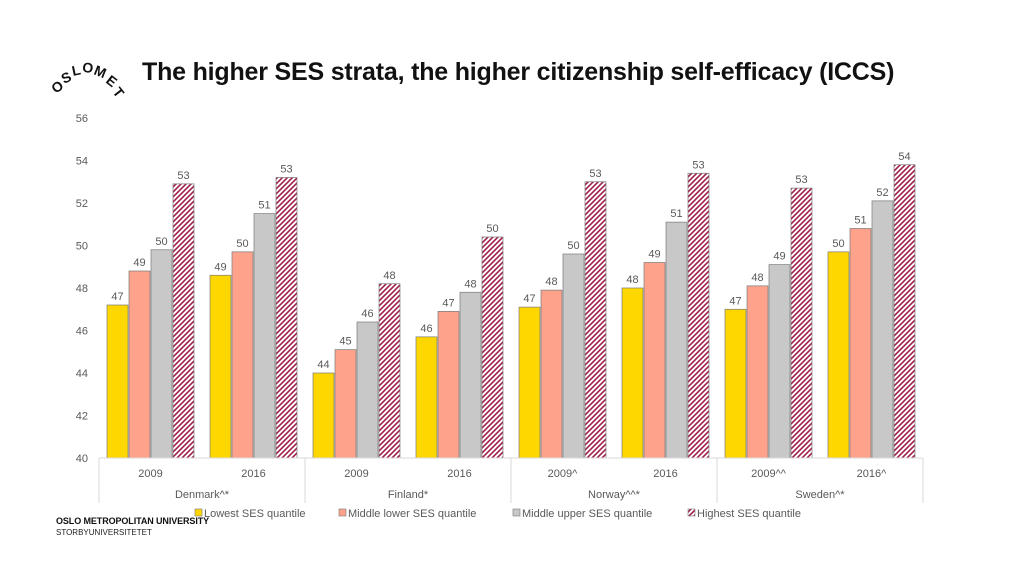 The image size is (1024, 576). Describe the element at coordinates (749, 514) in the screenshot. I see `legend-label: Highest SES quantile` at that location.